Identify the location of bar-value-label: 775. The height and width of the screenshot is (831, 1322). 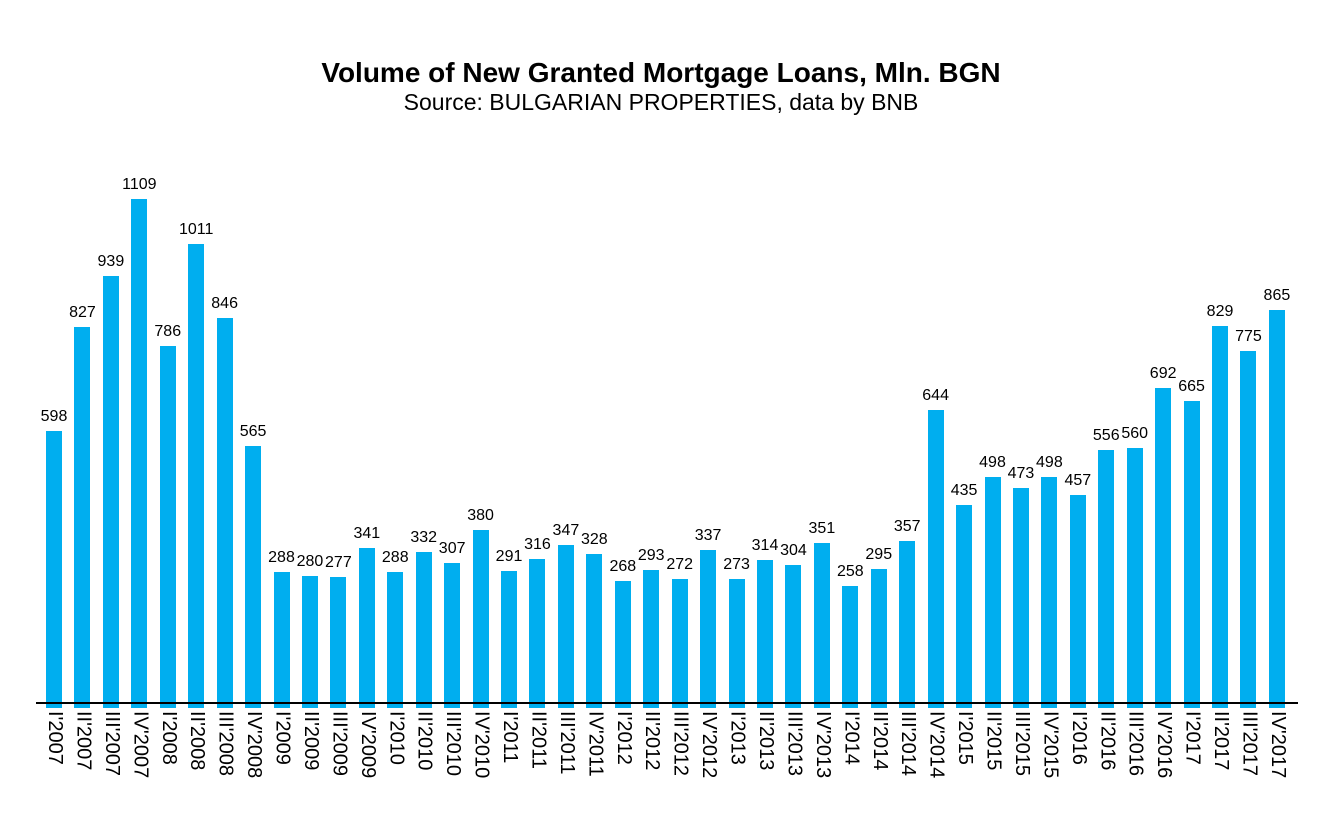
(1248, 336).